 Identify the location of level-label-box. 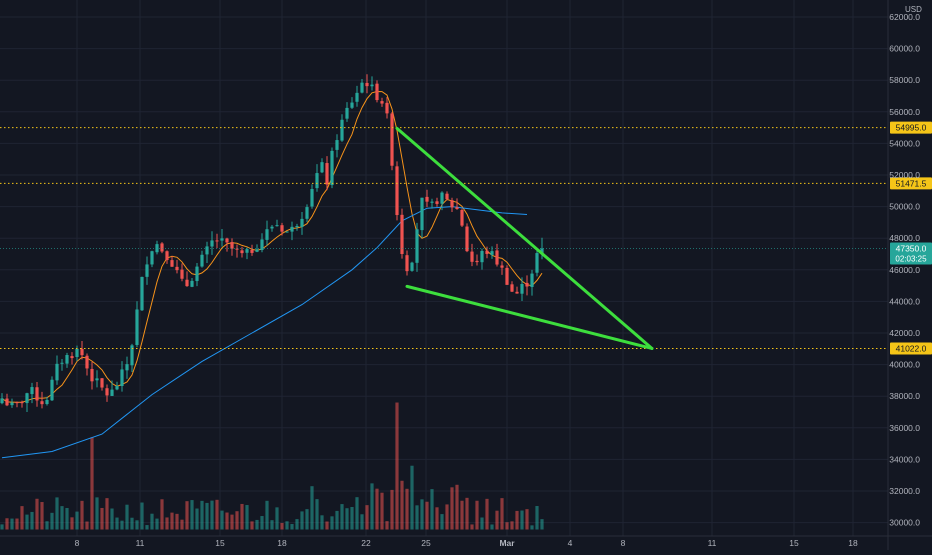
(911, 127).